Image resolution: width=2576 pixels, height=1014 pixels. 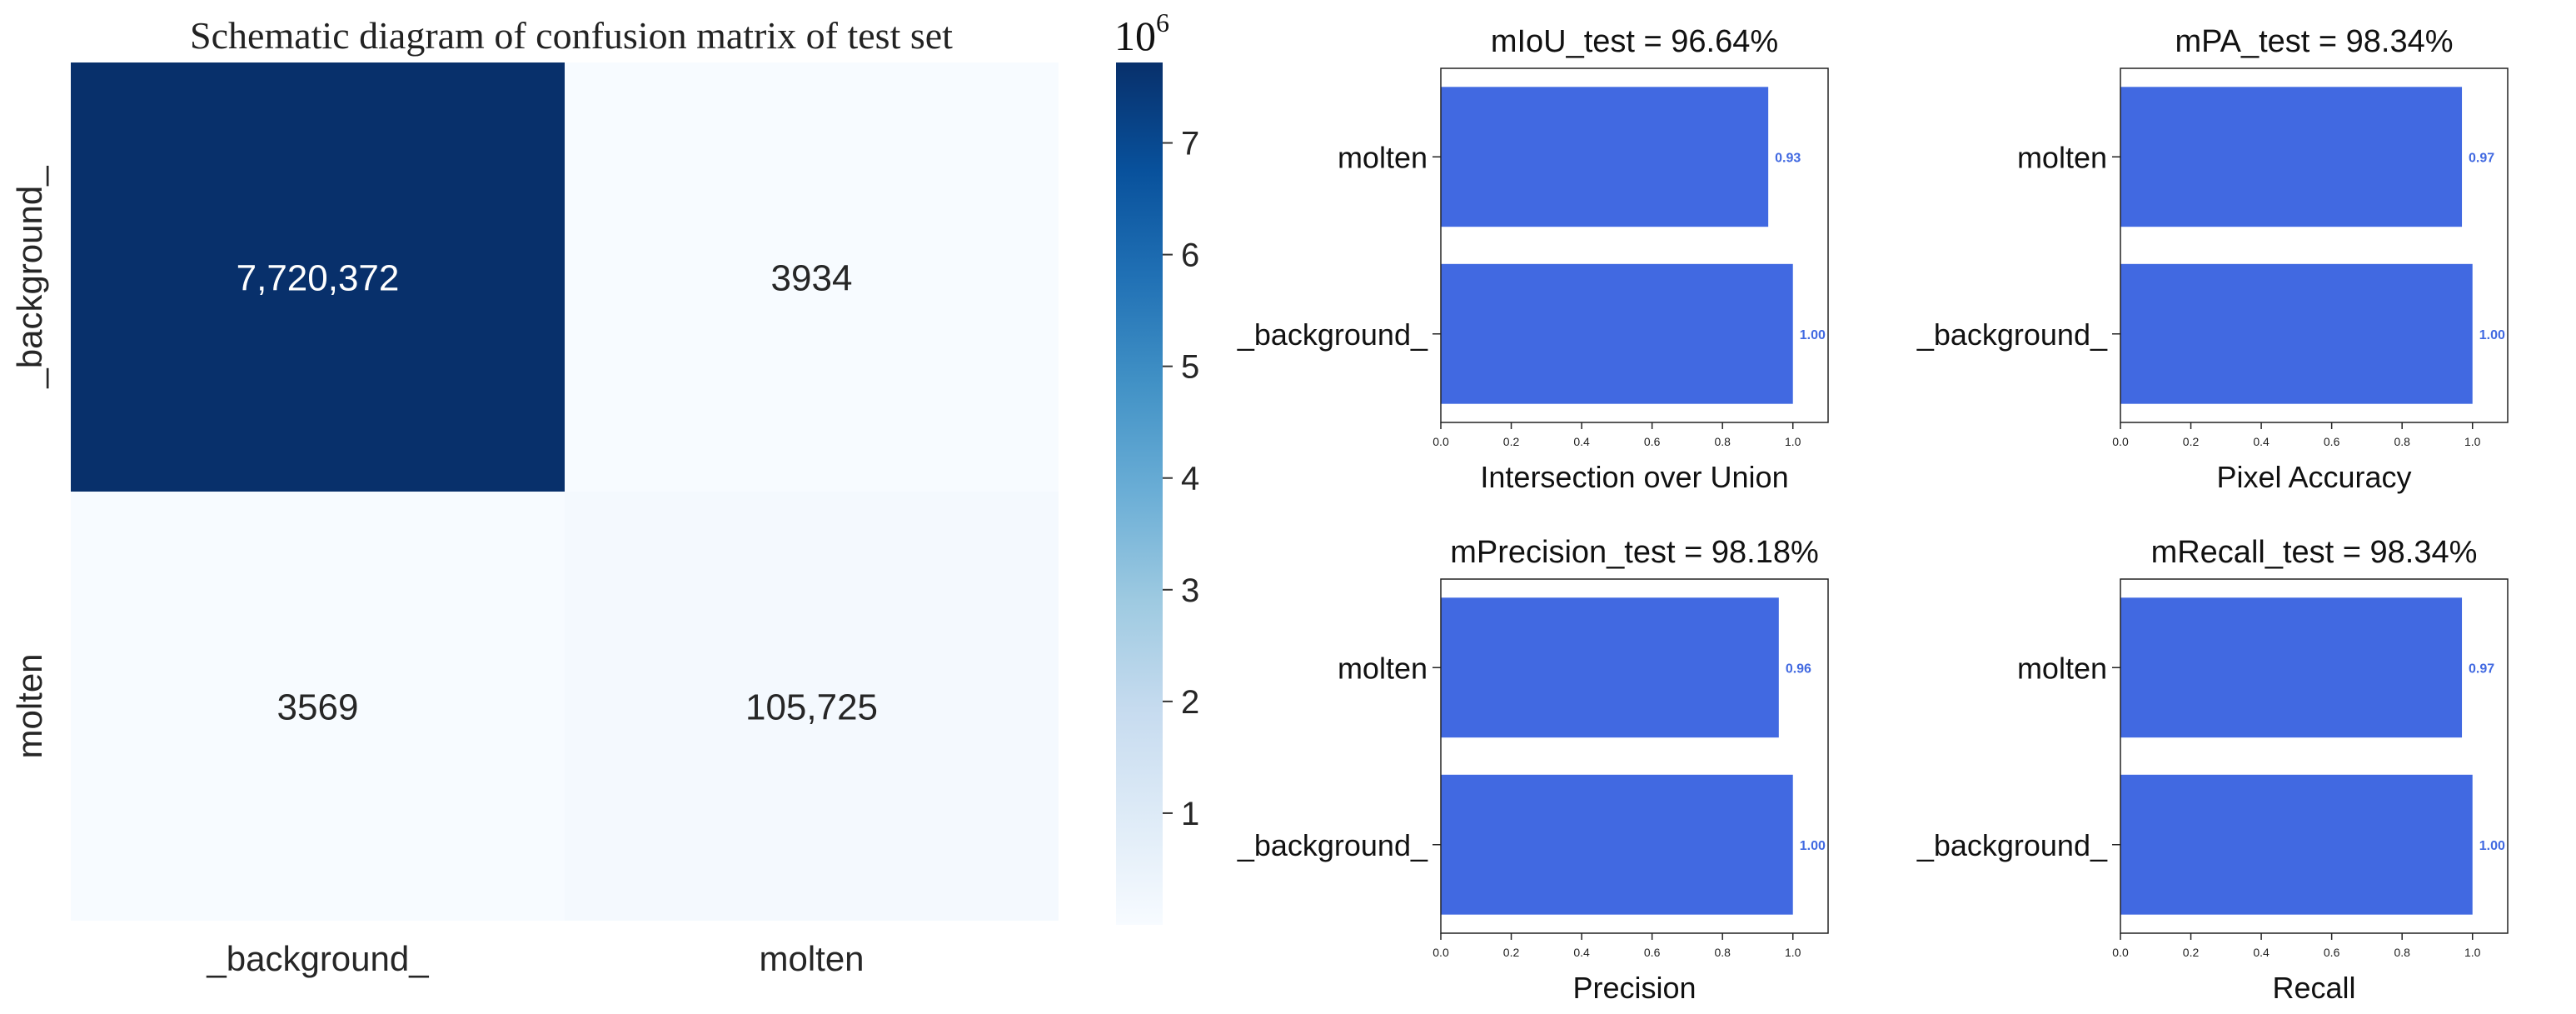 I want to click on bar-chart-title: mPrecision_test = 98.18%, so click(x=1634, y=552).